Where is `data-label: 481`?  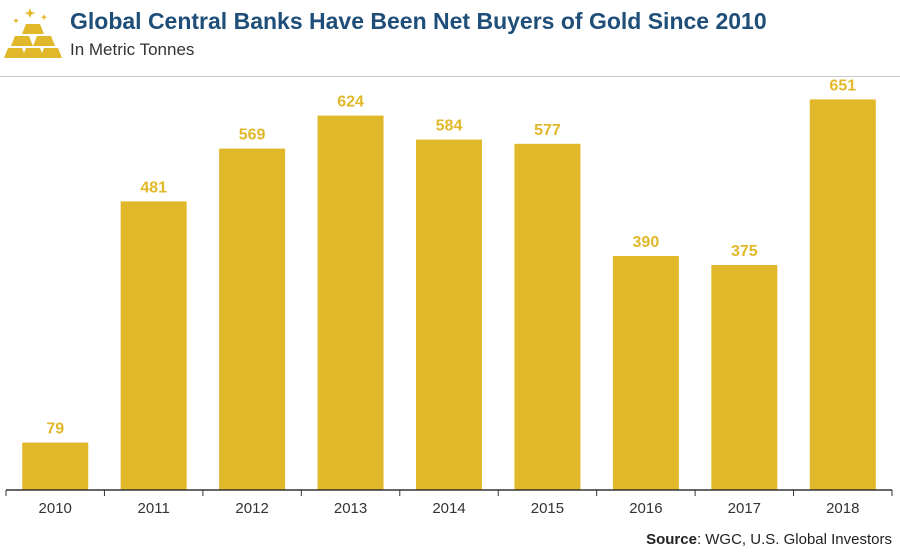
data-label: 481 is located at coordinates (153, 187).